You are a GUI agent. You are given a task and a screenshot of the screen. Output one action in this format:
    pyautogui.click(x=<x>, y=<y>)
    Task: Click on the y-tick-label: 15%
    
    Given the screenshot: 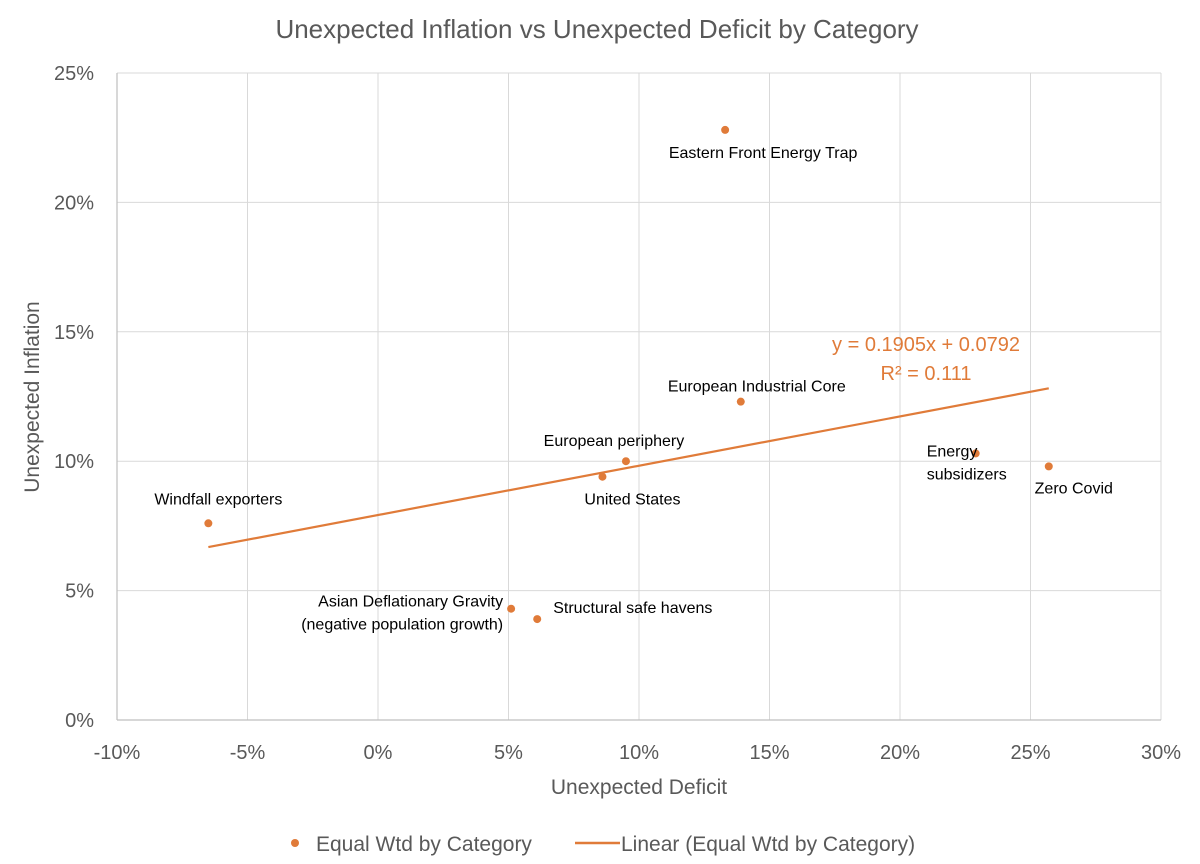 What is the action you would take?
    pyautogui.click(x=74, y=333)
    